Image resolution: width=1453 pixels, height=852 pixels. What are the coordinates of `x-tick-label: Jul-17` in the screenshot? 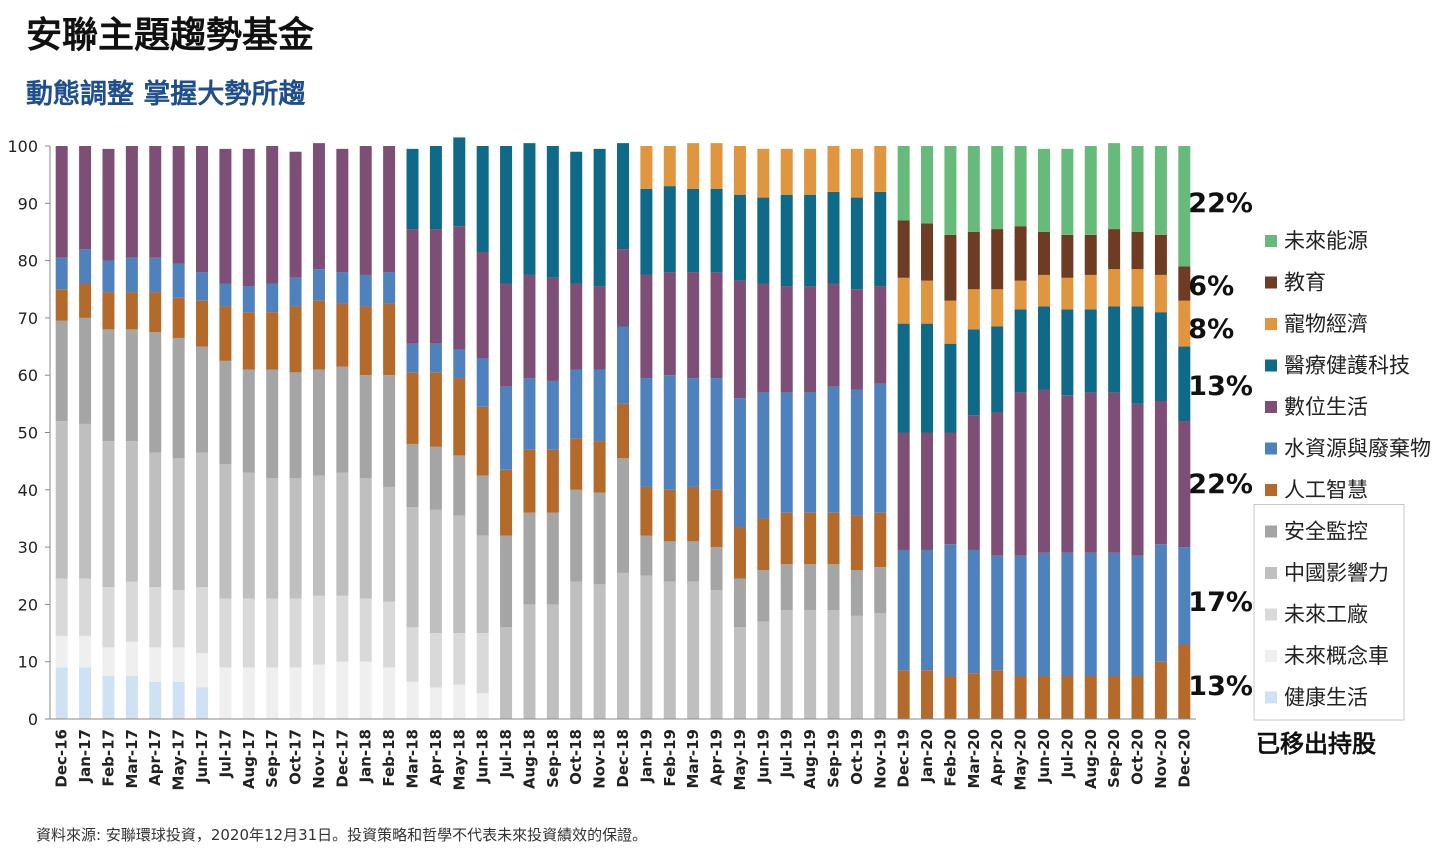 It's located at (225, 754).